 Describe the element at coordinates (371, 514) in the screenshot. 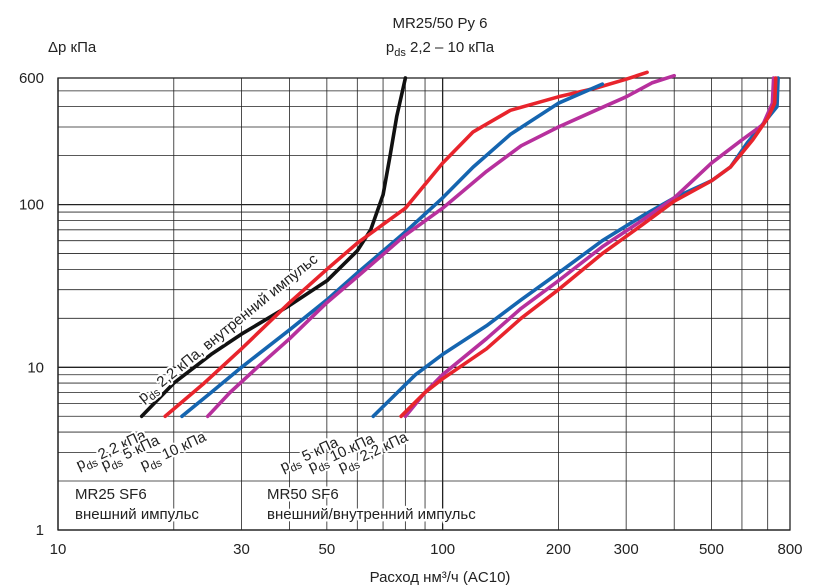

I see `caption-2-line-2: внешний/внутренний импульс` at that location.